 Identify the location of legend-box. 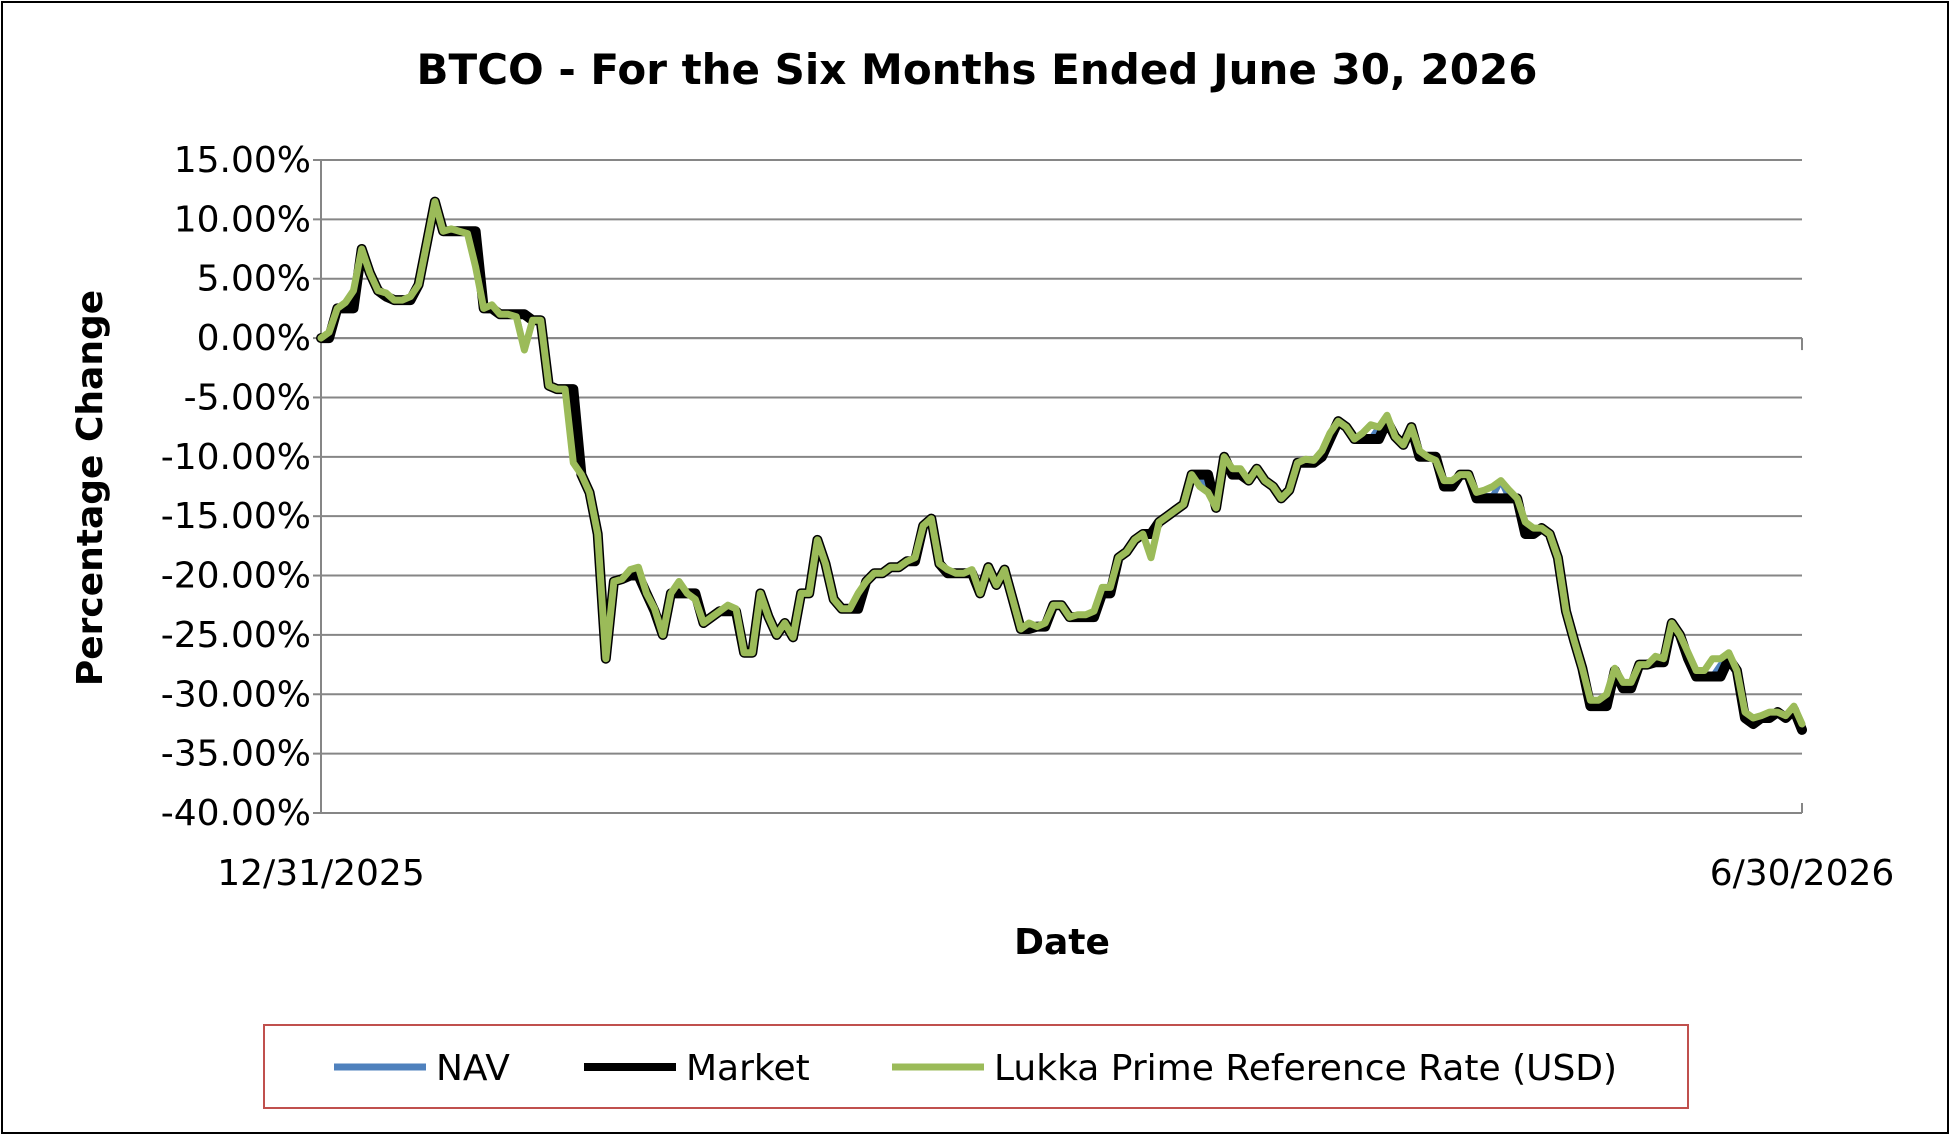
(976, 1066).